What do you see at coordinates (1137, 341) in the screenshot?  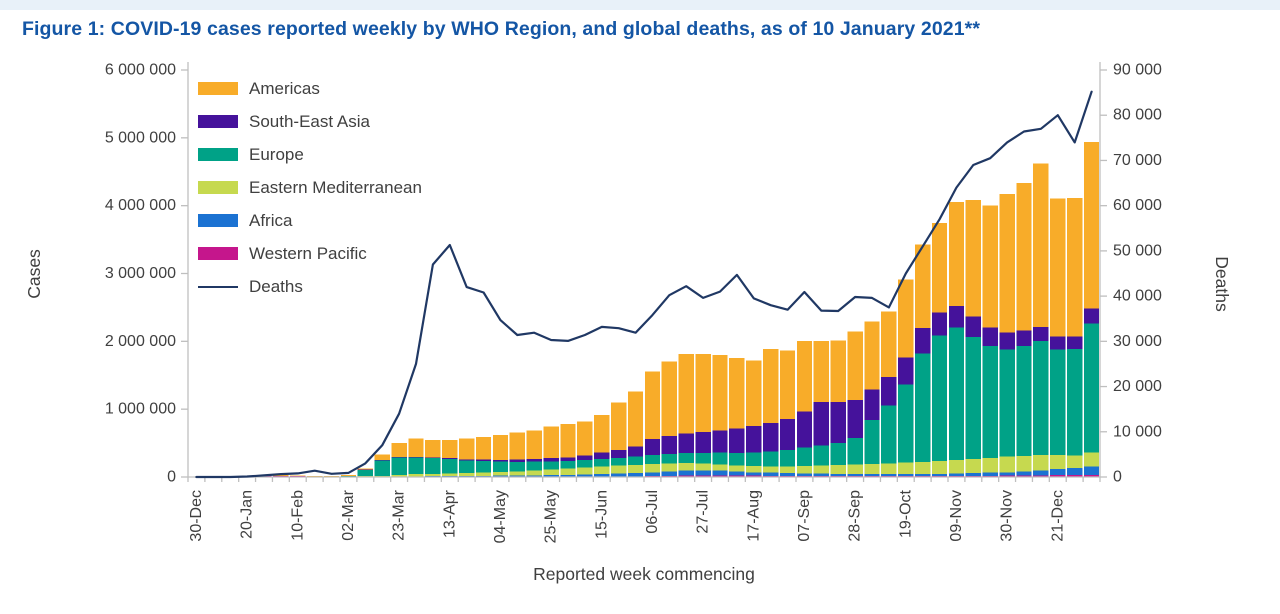 I see `right-axis-tick-label: 30 000` at bounding box center [1137, 341].